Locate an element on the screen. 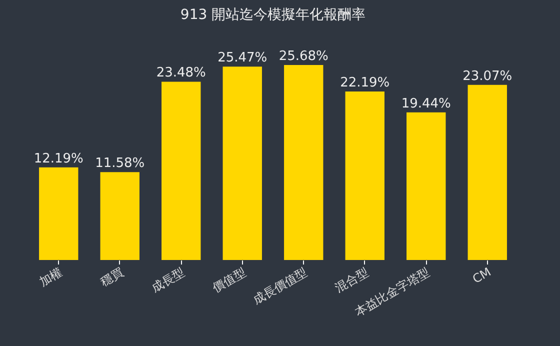 Image resolution: width=560 pixels, height=346 pixels. data-label: 23.48% is located at coordinates (181, 73).